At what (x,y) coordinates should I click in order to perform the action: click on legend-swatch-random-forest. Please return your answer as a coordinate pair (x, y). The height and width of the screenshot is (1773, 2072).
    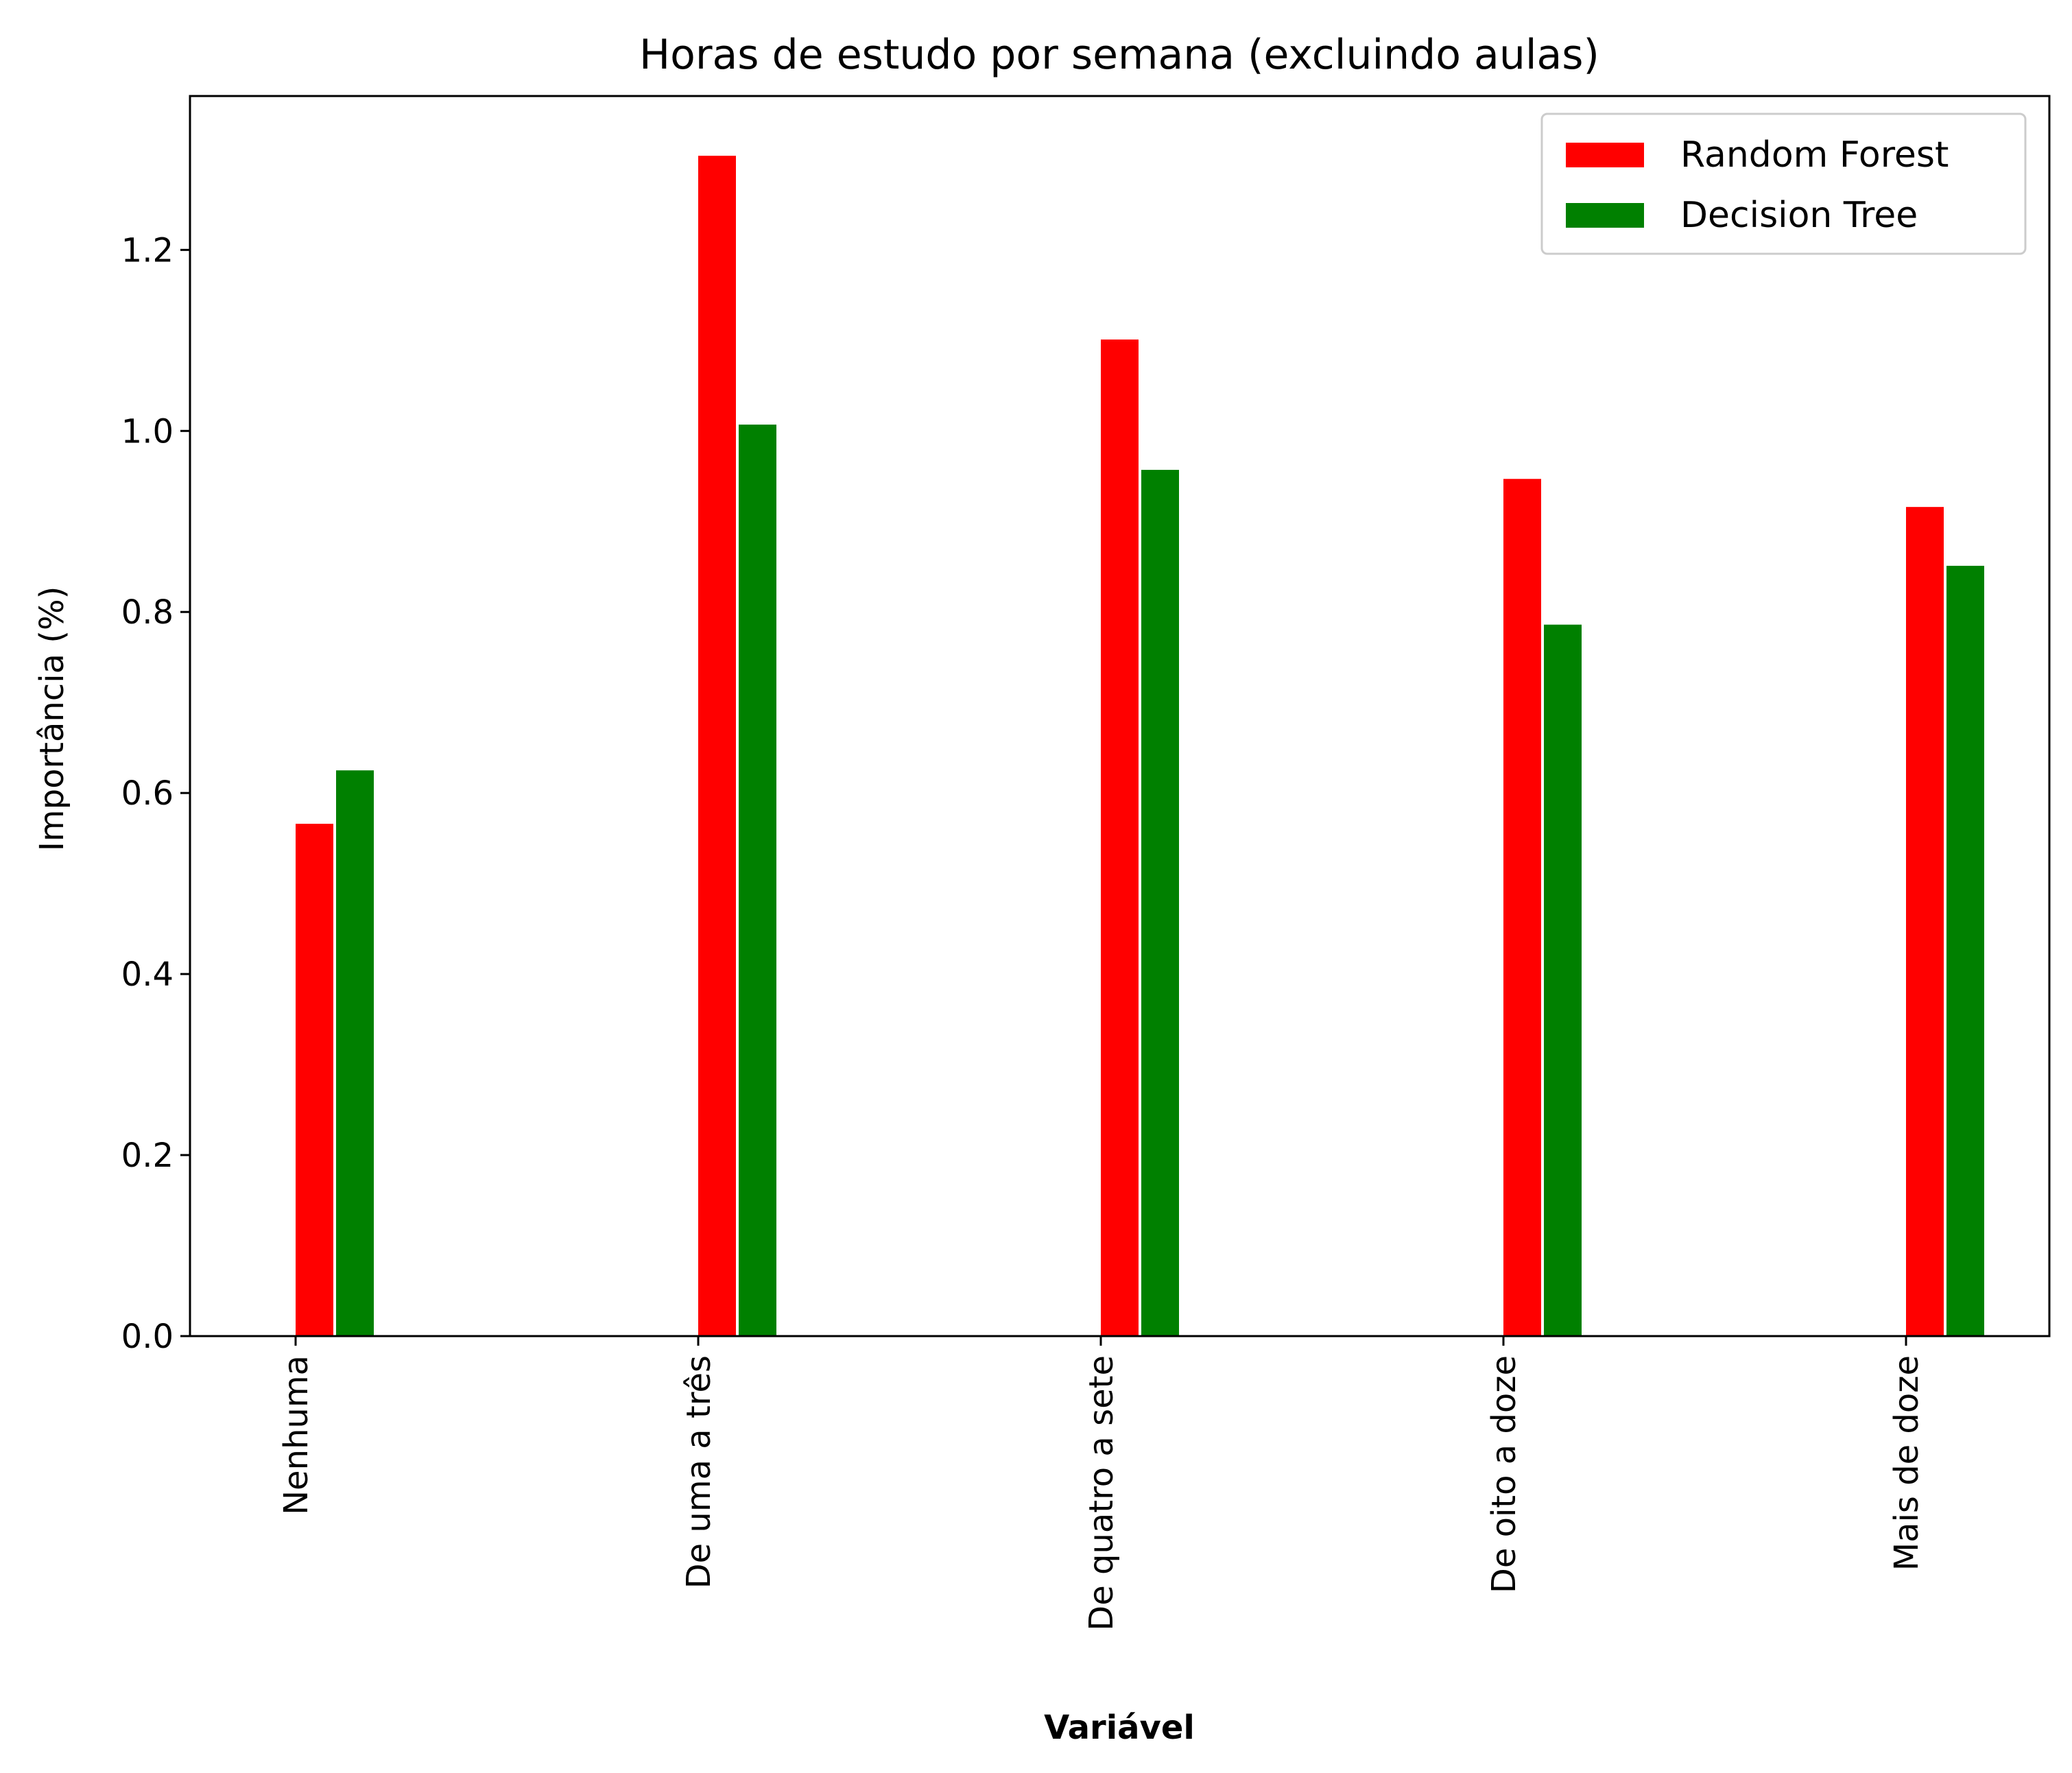
    Looking at the image, I should click on (1605, 155).